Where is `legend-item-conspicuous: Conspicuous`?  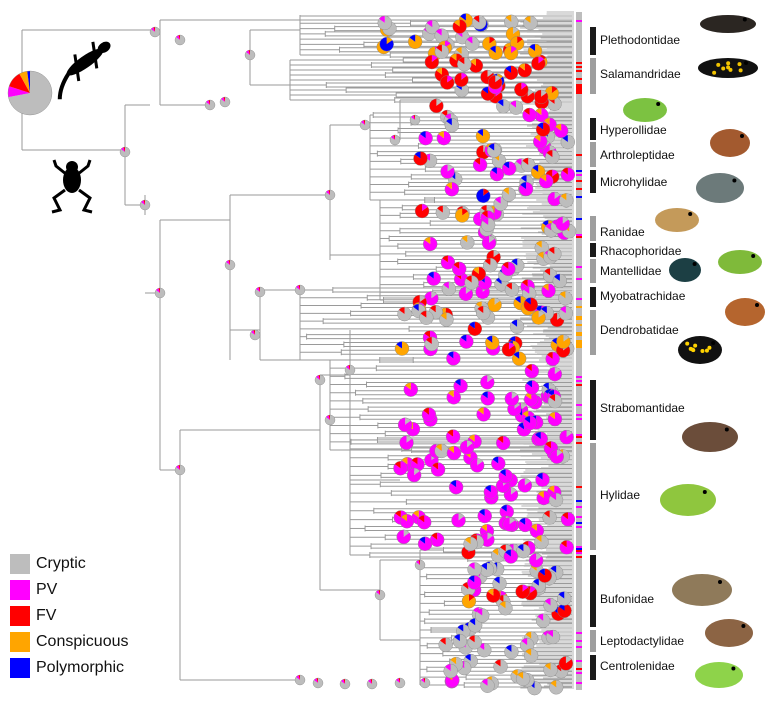
legend-item-conspicuous: Conspicuous is located at coordinates (69, 642).